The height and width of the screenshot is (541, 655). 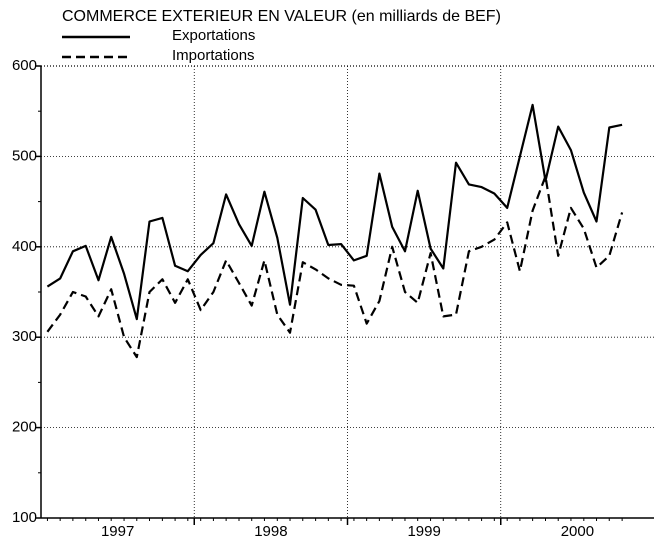 What do you see at coordinates (24, 336) in the screenshot?
I see `y-tick-label: 300` at bounding box center [24, 336].